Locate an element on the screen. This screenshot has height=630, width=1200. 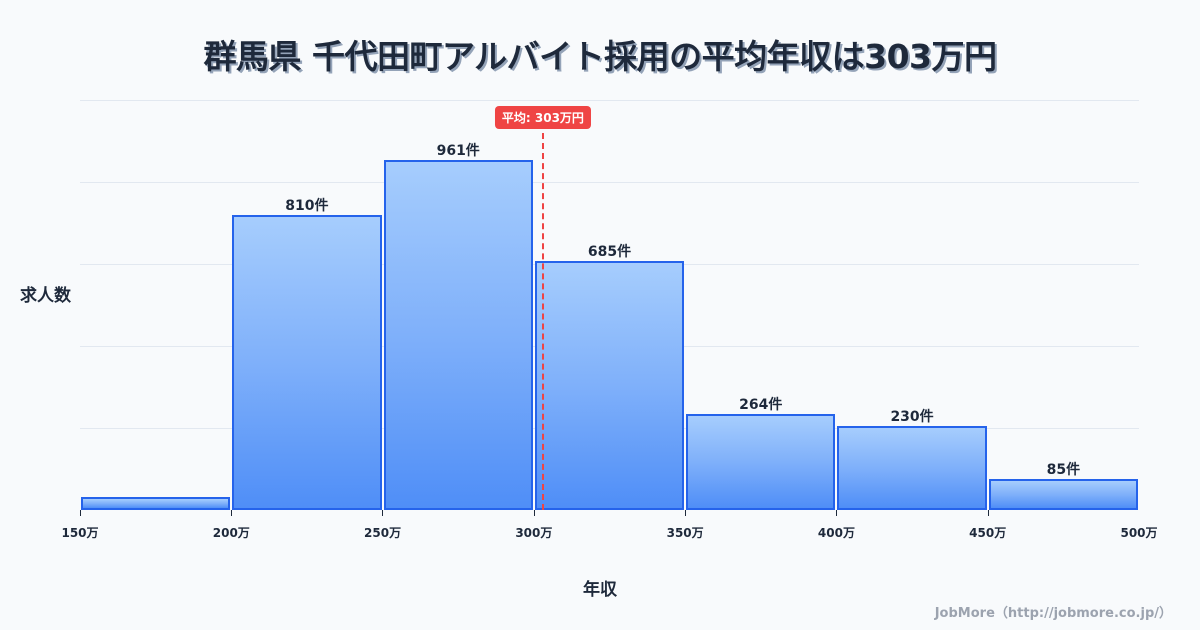
x-tick-label: 200万 is located at coordinates (231, 533).